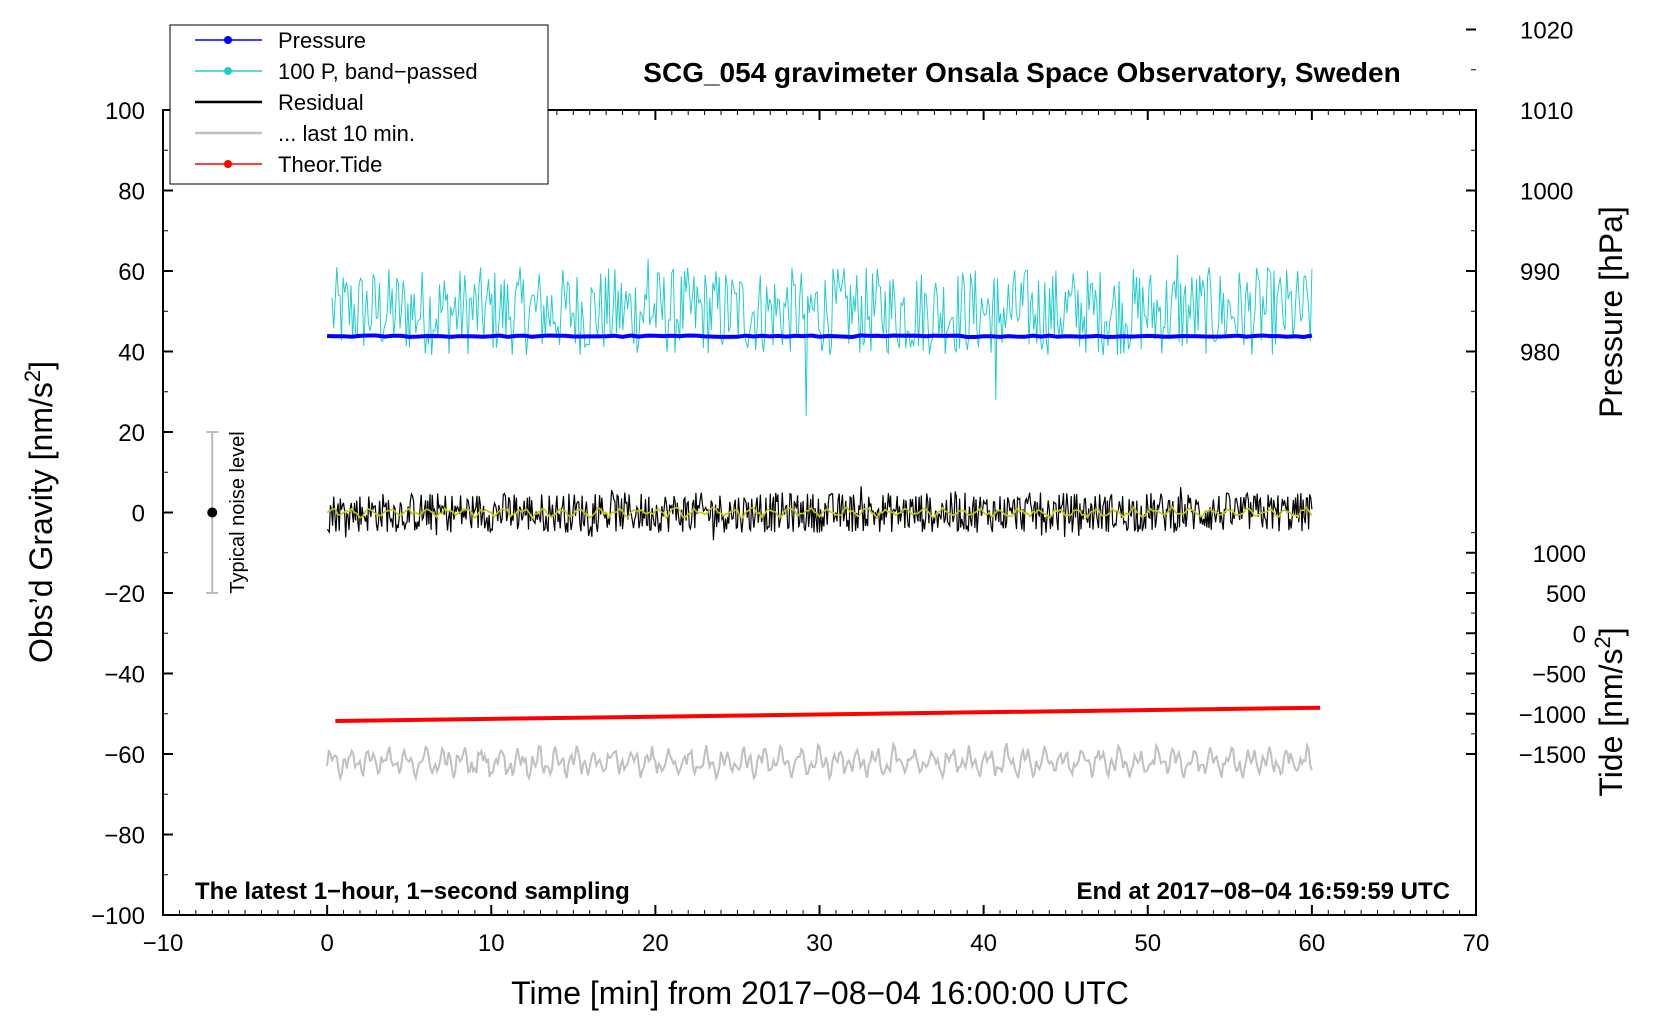 This screenshot has height=1020, width=1660. Describe the element at coordinates (1263, 891) in the screenshot. I see `annotation-end-time: End at 2017−08−04 16:59:59 UTC` at that location.